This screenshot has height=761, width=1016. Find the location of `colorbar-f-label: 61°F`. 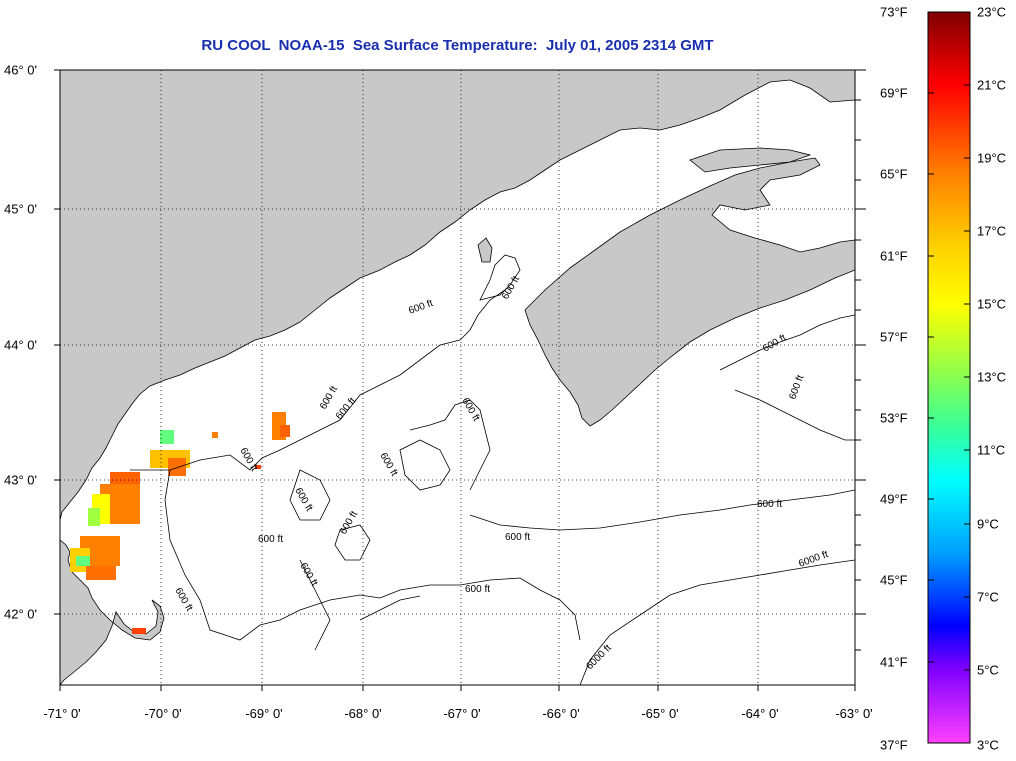

colorbar-f-label: 61°F is located at coordinates (894, 256).